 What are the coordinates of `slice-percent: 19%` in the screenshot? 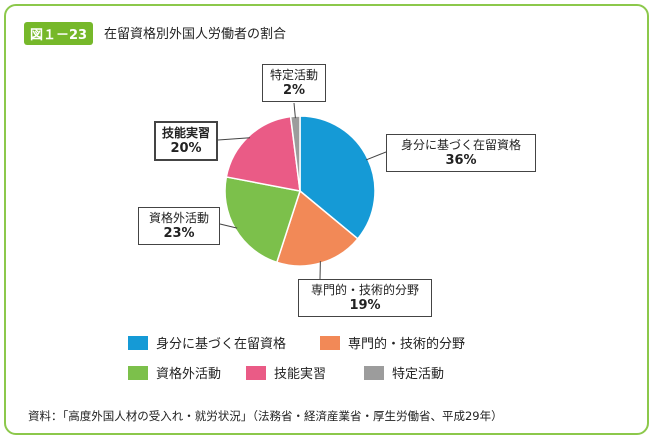 It's located at (365, 305).